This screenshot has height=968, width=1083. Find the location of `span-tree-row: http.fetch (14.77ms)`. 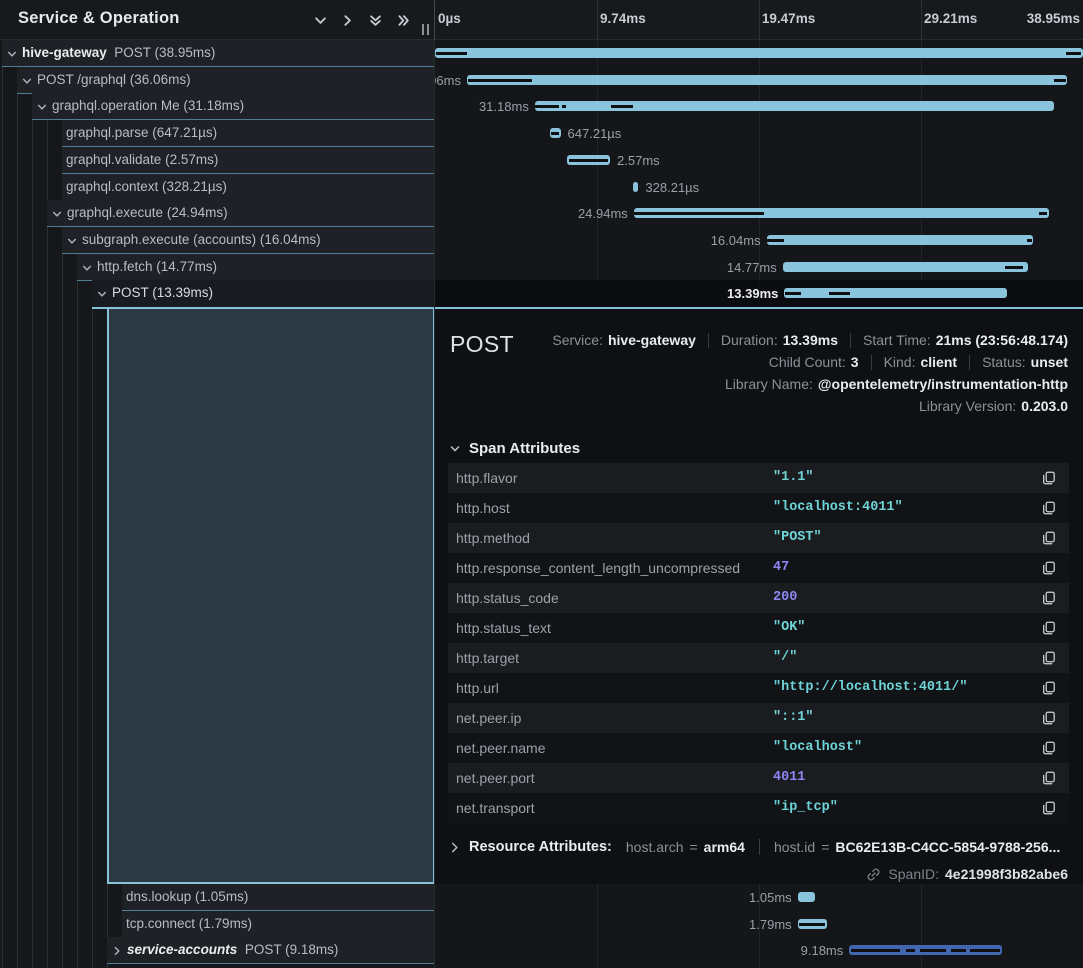

span-tree-row: http.fetch (14.77ms) is located at coordinates (217, 267).